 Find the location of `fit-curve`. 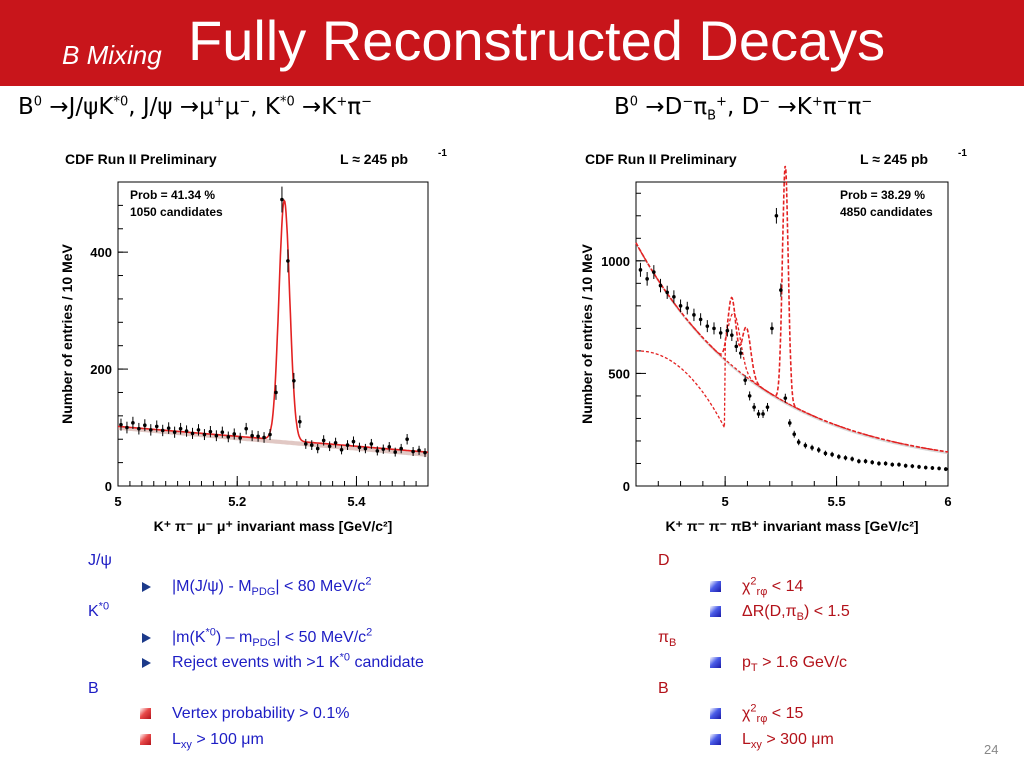

fit-curve is located at coordinates (792, 309).